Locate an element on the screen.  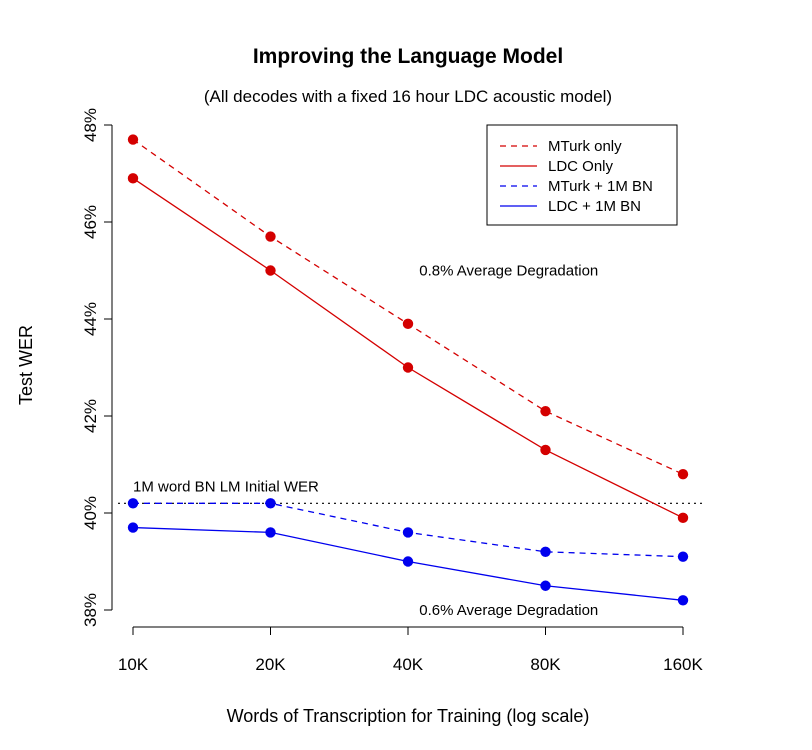
y-tick-label: 40% is located at coordinates (90, 513).